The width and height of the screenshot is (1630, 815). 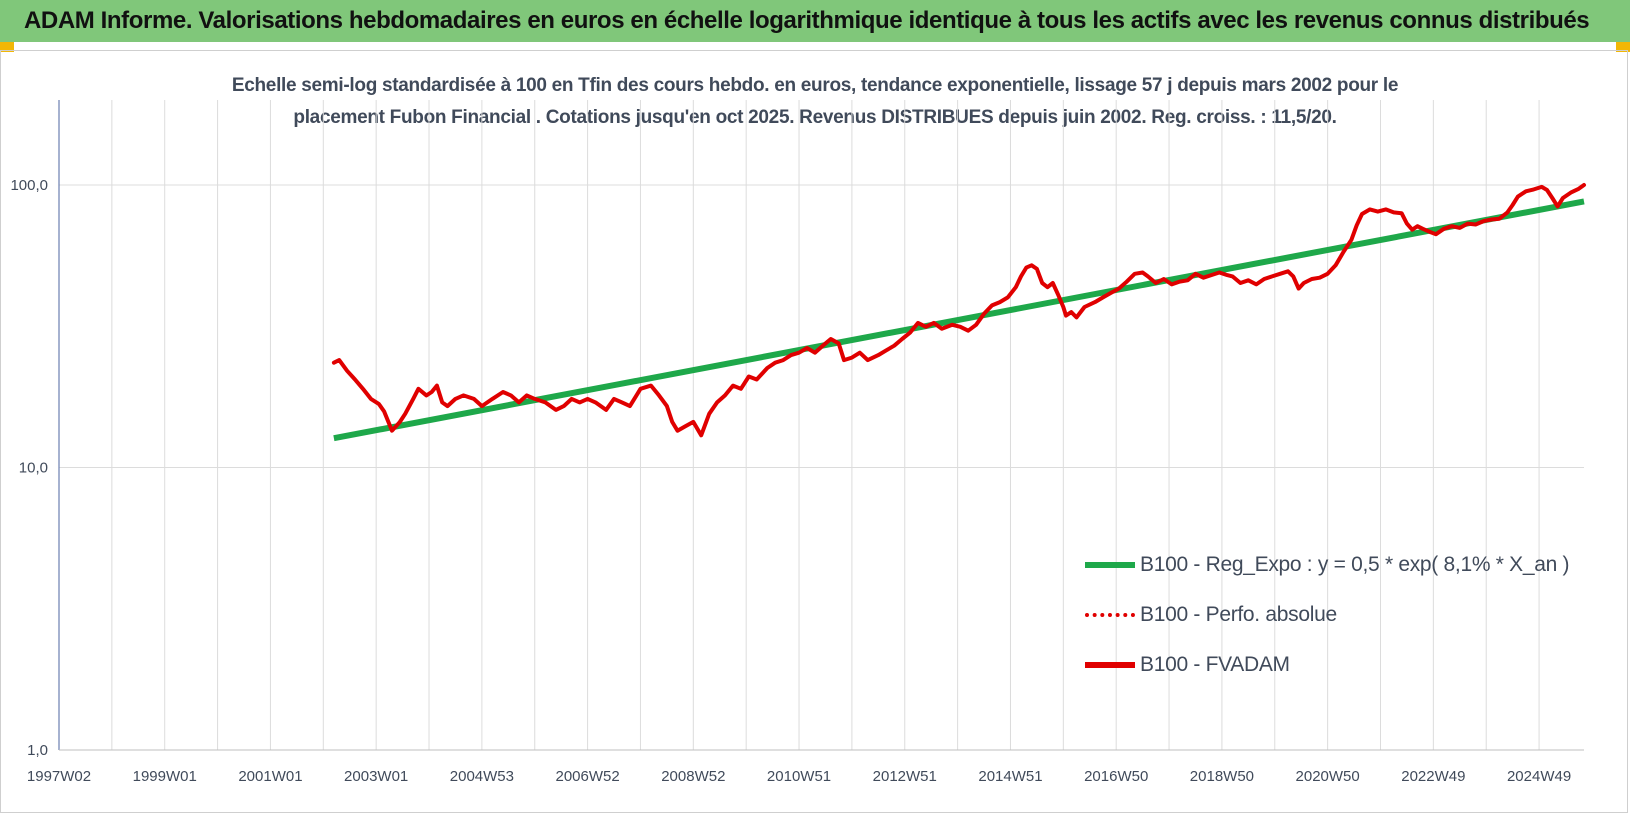 I want to click on x-tick-label: 2024W49, so click(x=1539, y=776).